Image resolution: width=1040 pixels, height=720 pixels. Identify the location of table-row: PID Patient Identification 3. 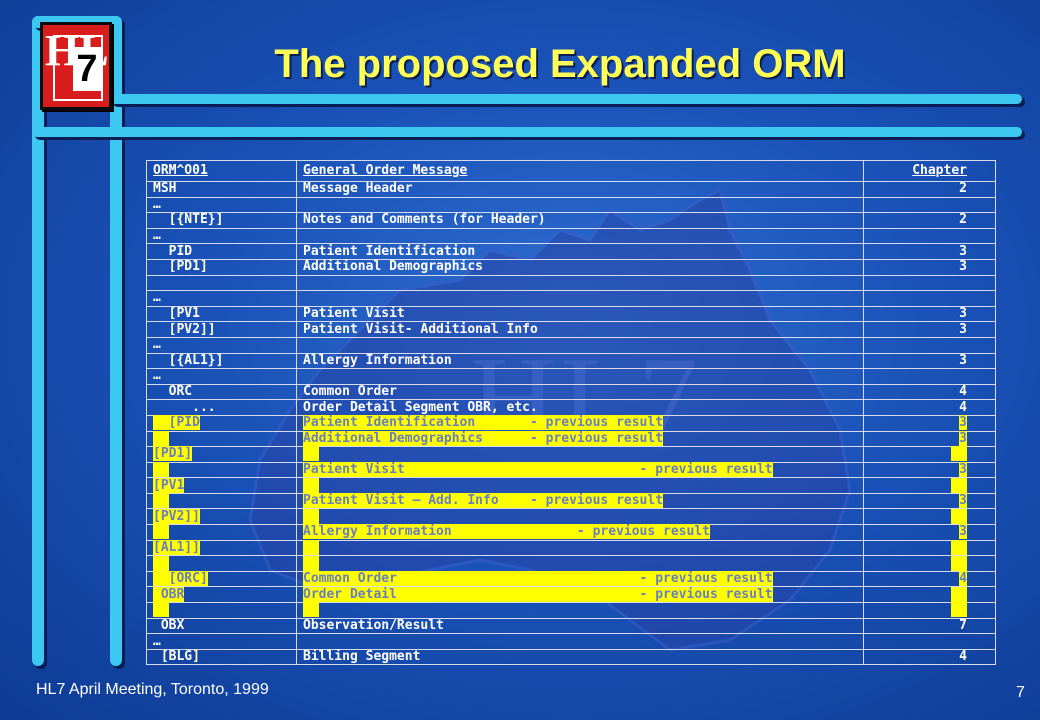
(571, 251).